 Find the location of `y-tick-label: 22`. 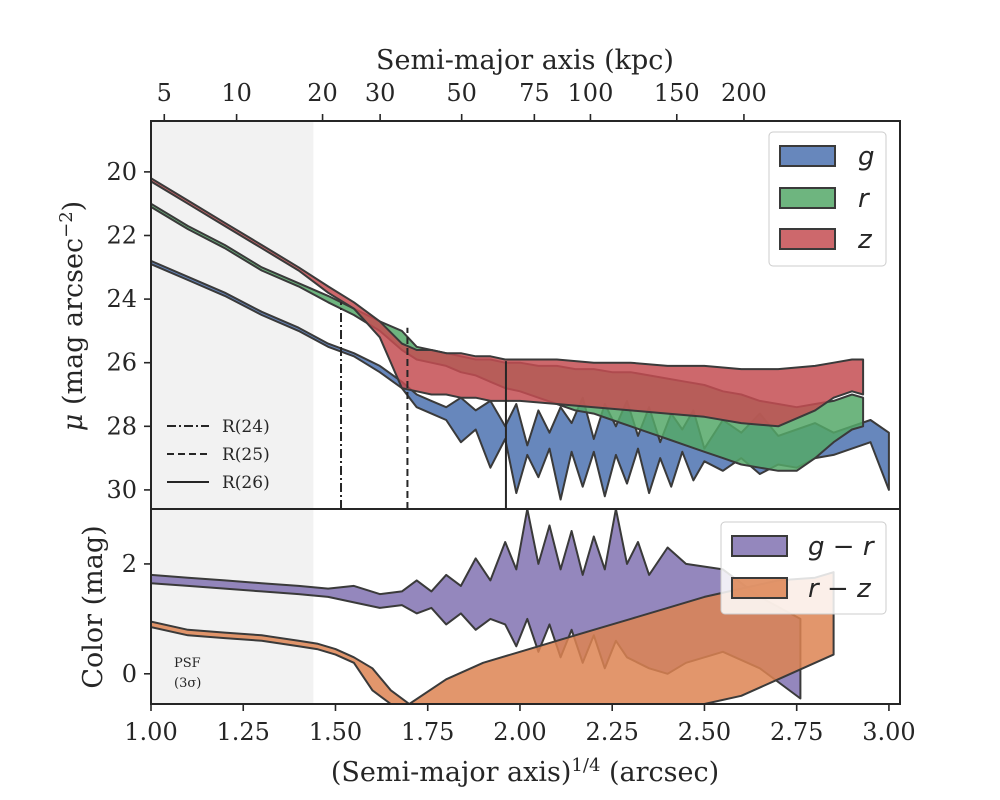

y-tick-label: 22 is located at coordinates (121, 235).